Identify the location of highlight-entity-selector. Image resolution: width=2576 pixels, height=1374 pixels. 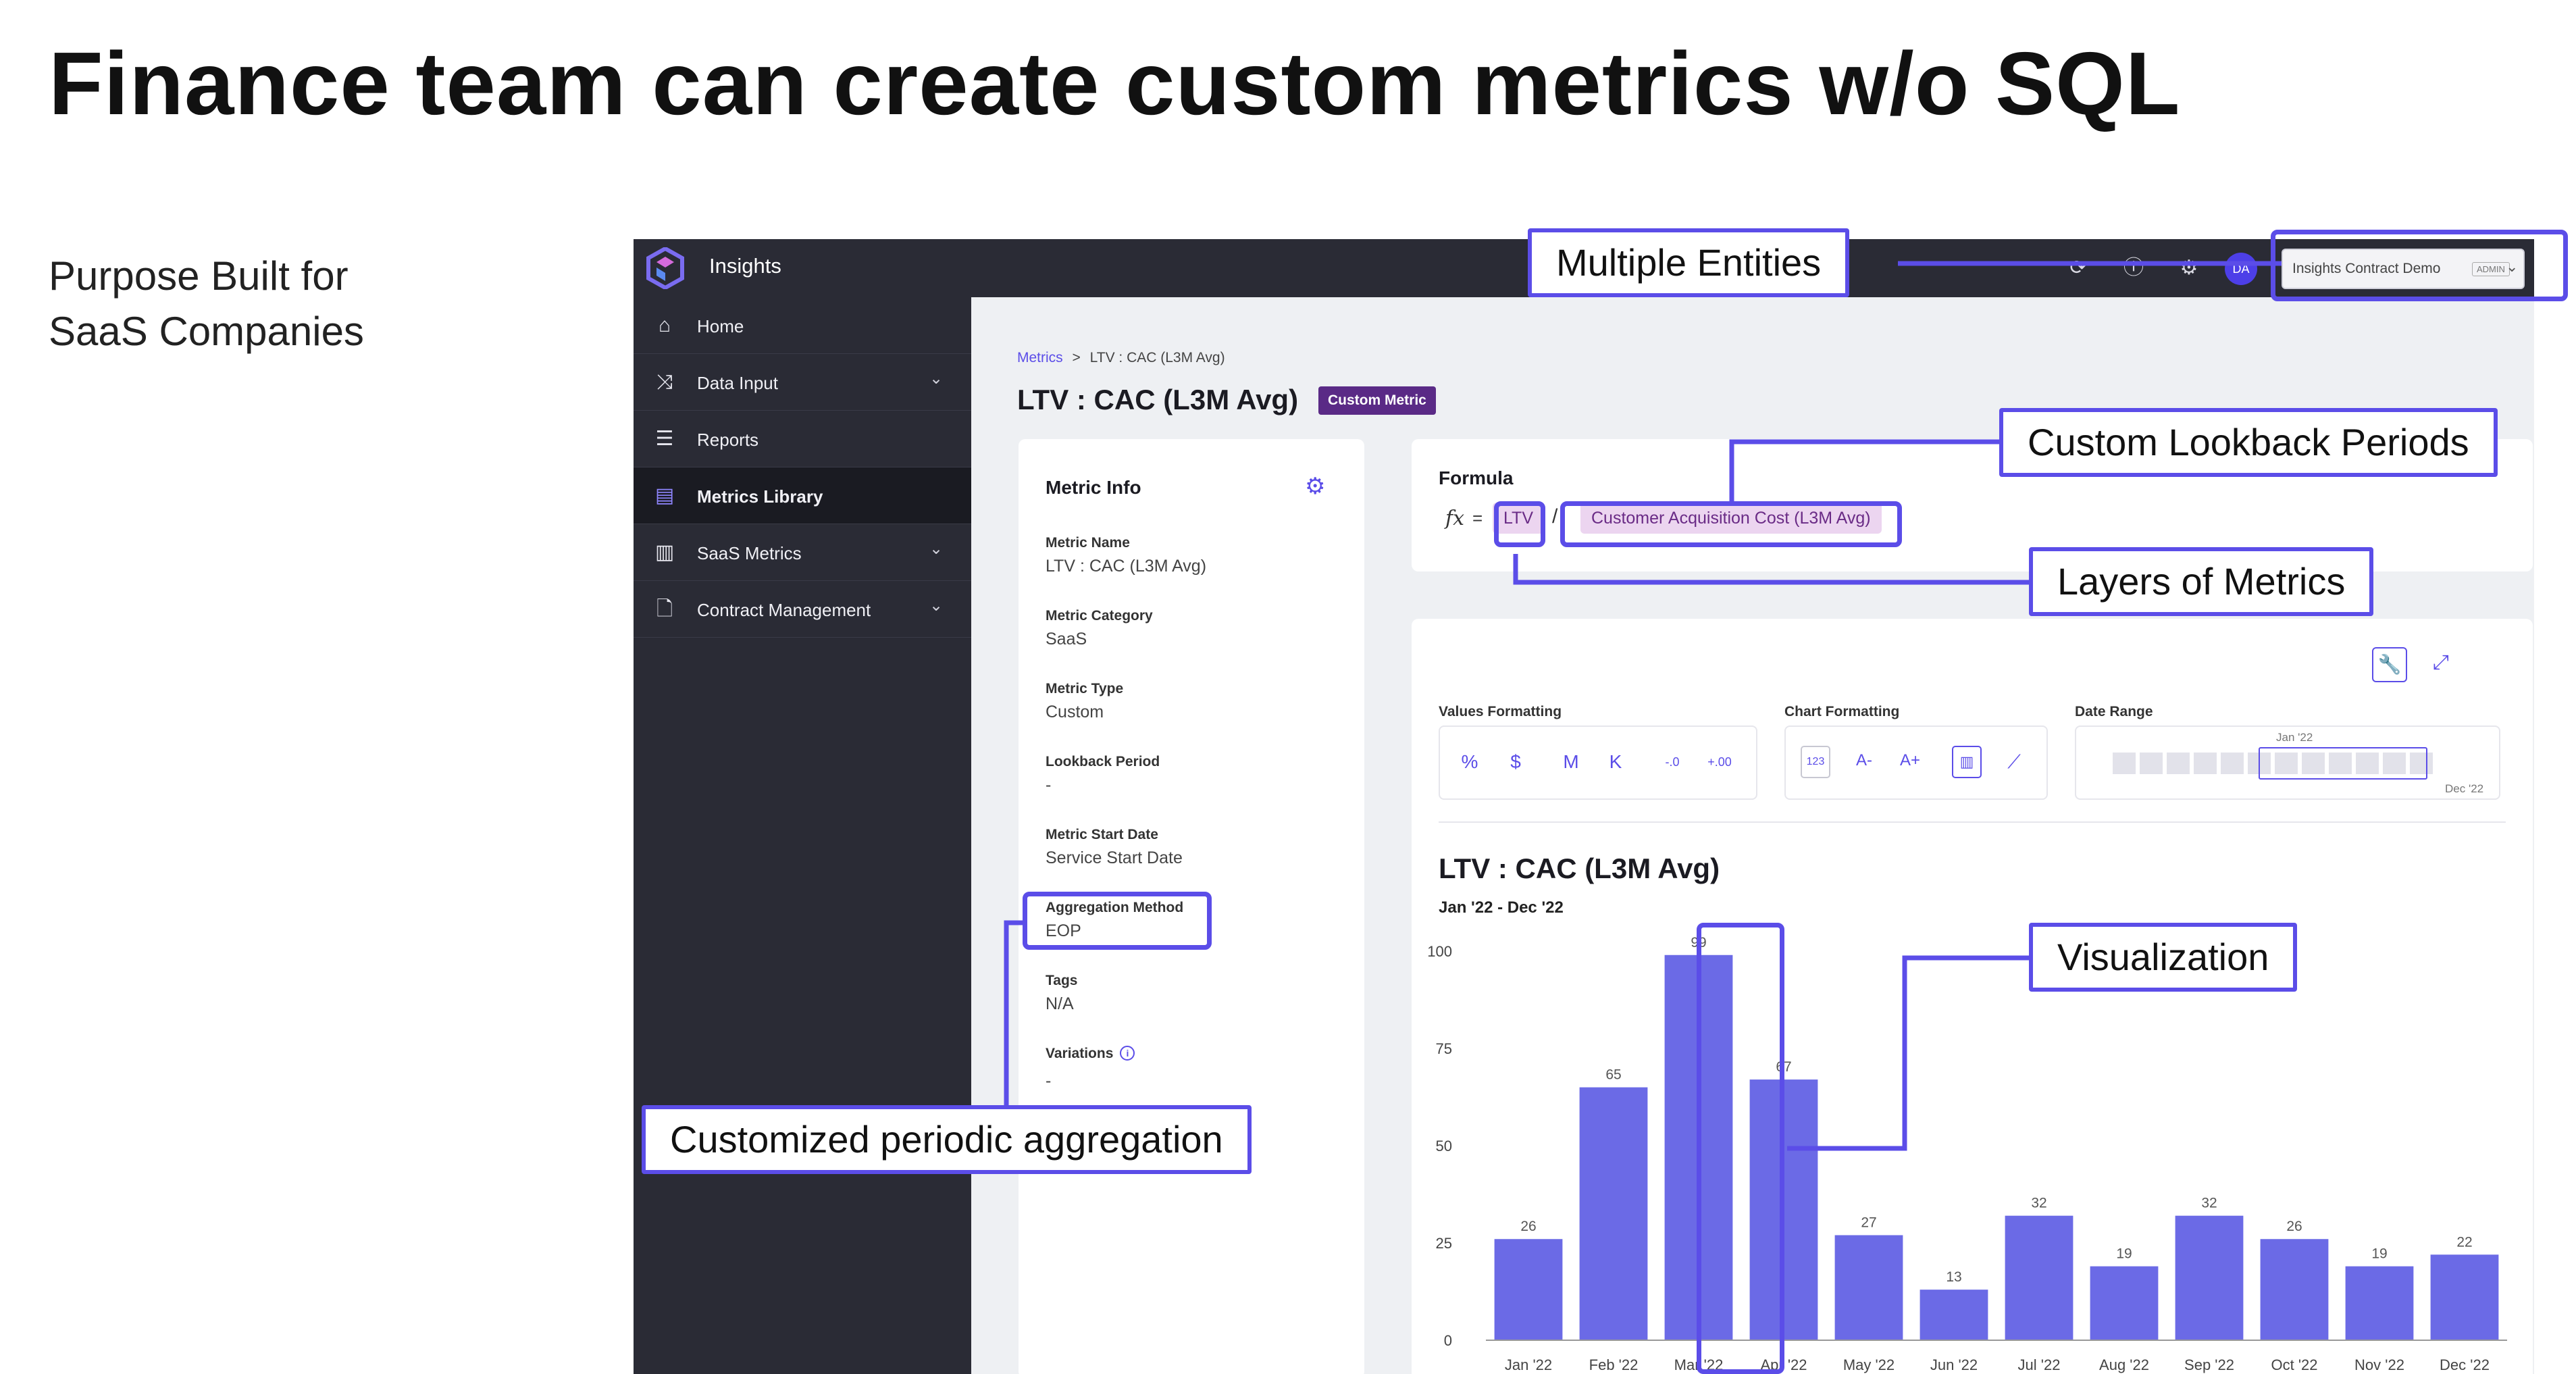
(2419, 265).